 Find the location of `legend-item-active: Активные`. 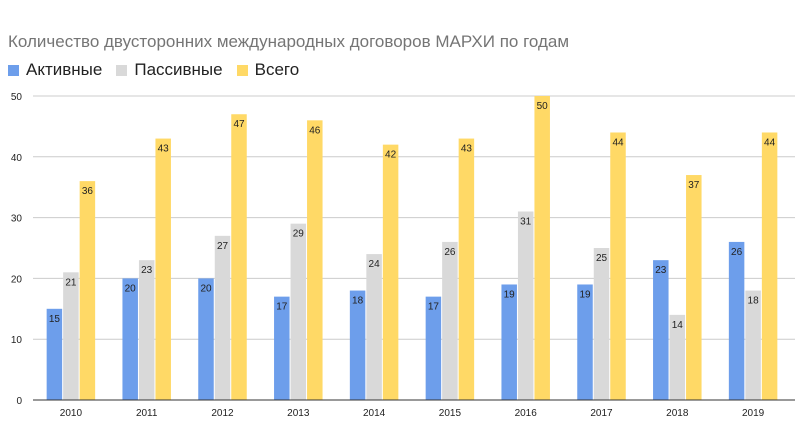

legend-item-active: Активные is located at coordinates (55, 70).